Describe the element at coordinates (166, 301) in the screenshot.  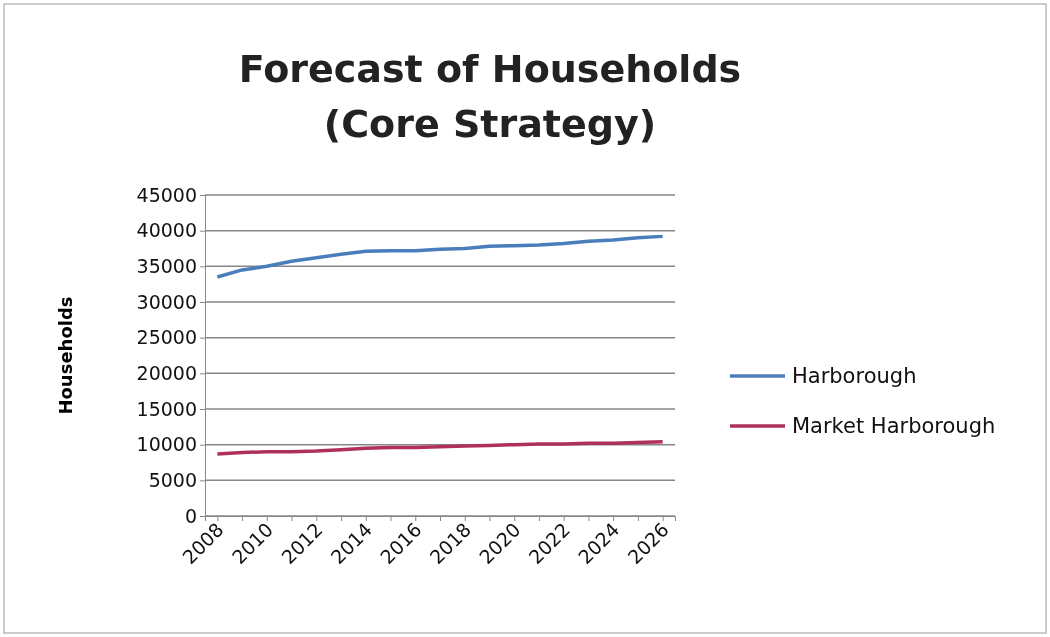
I see `y-tick-label: 30000` at that location.